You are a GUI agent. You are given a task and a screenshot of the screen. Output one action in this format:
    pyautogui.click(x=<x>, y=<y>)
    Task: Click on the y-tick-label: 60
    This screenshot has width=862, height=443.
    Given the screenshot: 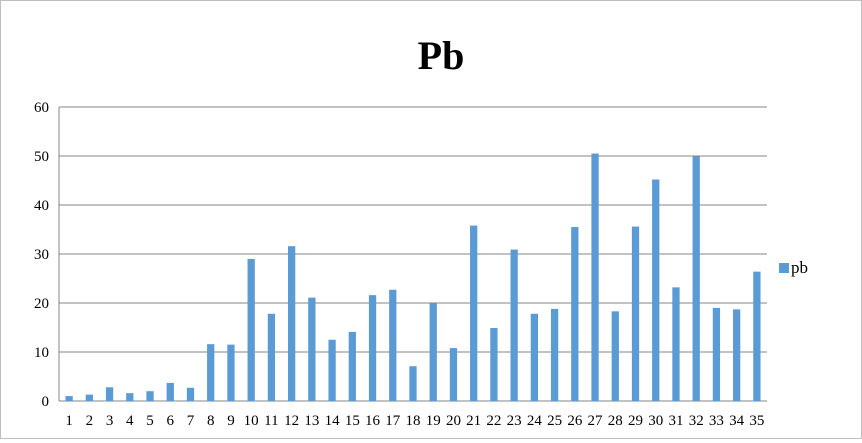 What is the action you would take?
    pyautogui.click(x=41, y=108)
    